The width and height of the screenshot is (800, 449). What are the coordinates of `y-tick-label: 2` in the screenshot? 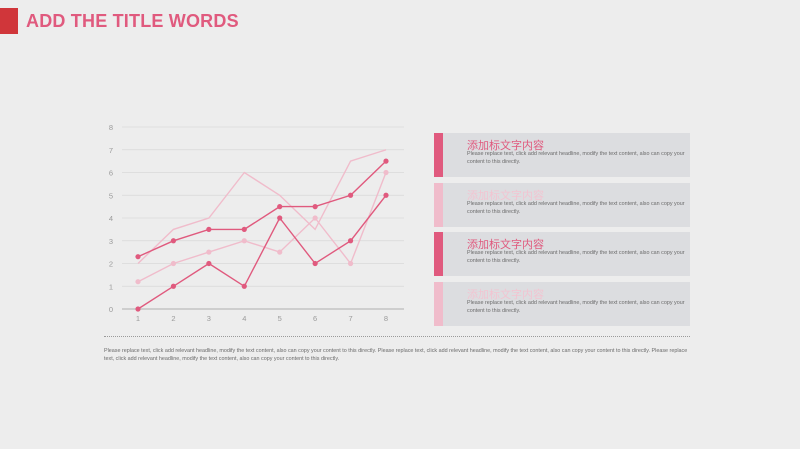 It's located at (111, 264).